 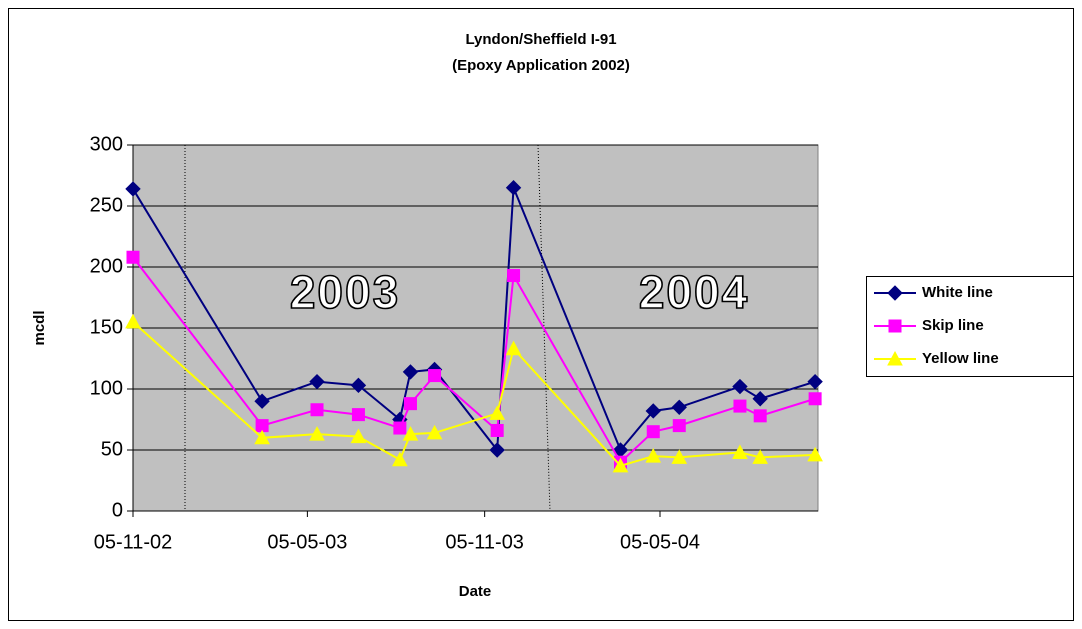 What do you see at coordinates (345, 292) in the screenshot?
I see `year-annotation: 2003` at bounding box center [345, 292].